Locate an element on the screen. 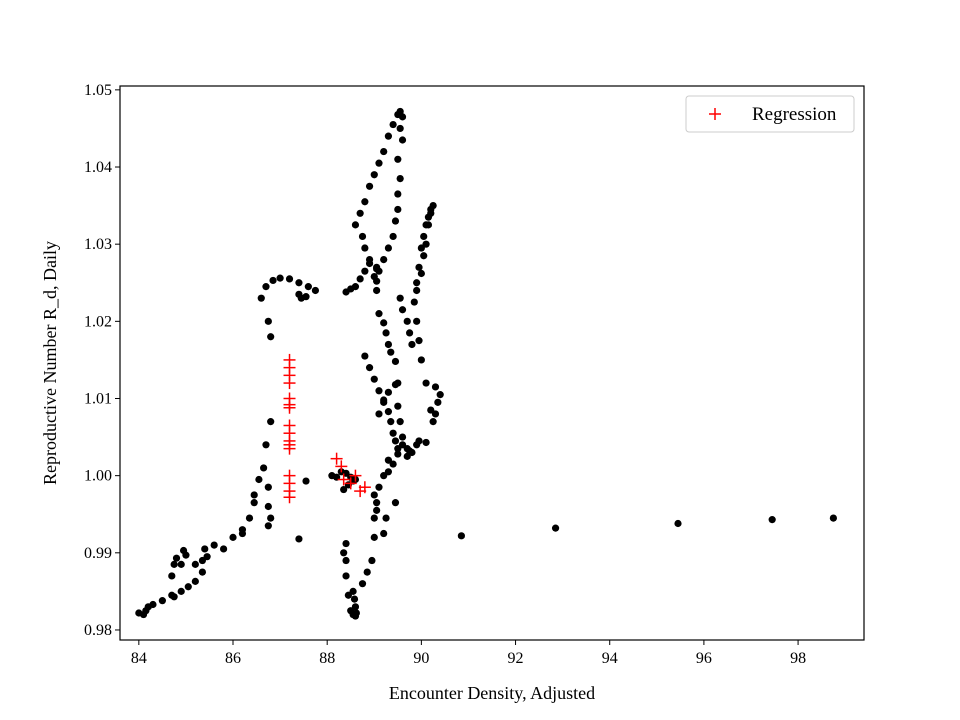  x-tick-label: 90 is located at coordinates (421, 658).